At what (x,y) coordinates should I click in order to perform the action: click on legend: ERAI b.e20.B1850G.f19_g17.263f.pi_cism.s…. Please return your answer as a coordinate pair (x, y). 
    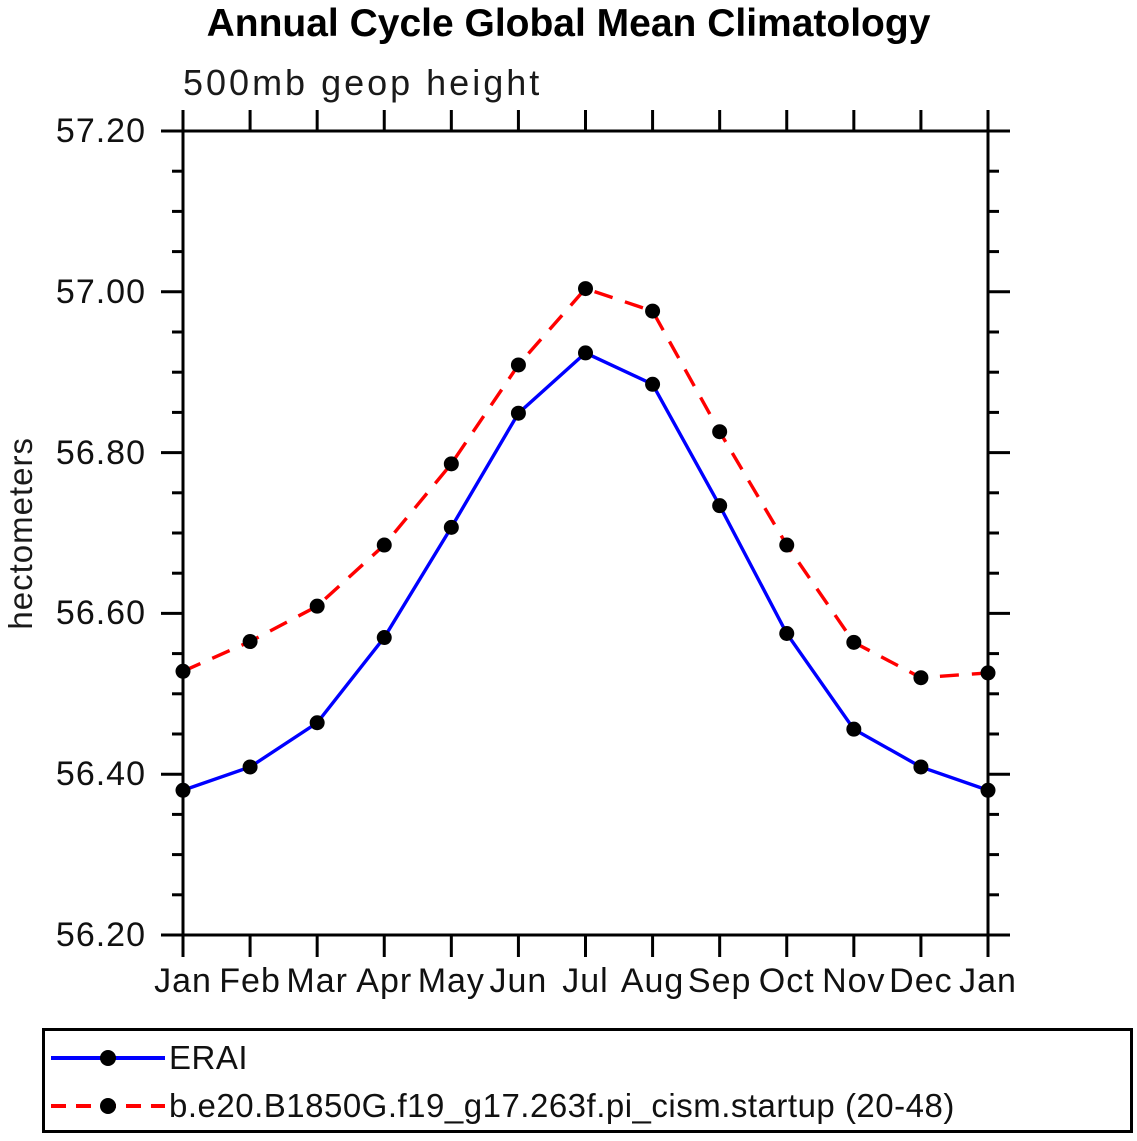
    Looking at the image, I should click on (587, 1080).